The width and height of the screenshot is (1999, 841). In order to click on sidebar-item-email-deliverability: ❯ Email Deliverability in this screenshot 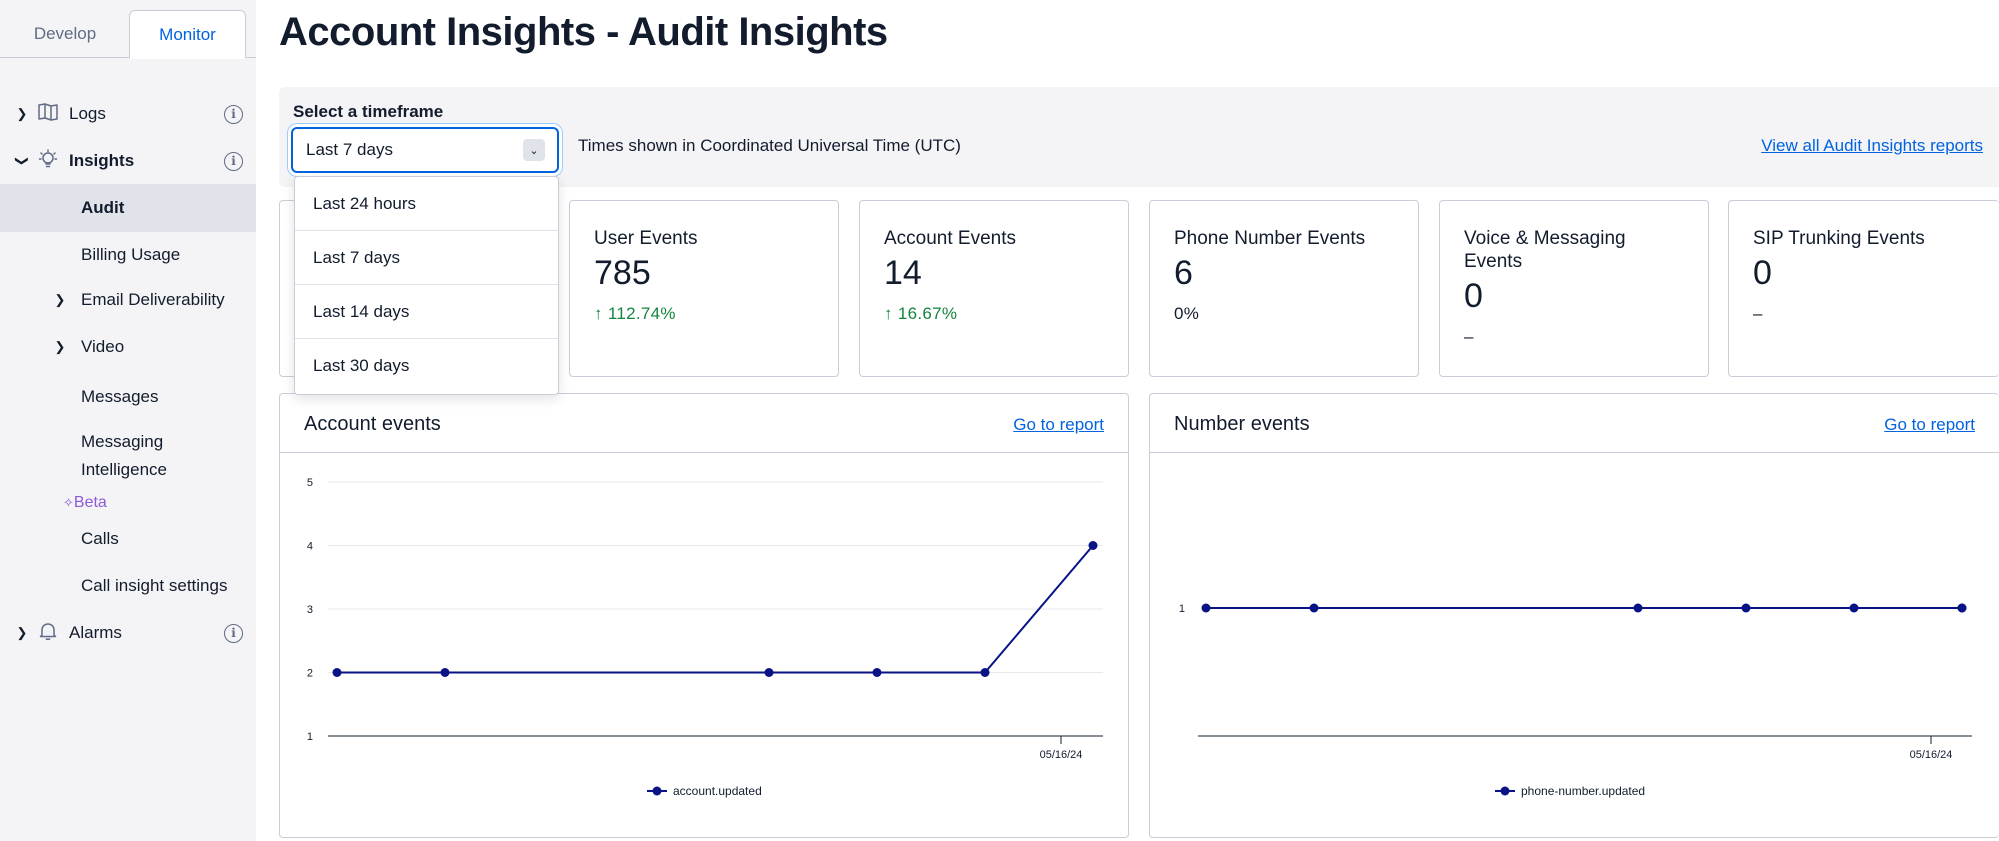, I will do `click(128, 300)`.